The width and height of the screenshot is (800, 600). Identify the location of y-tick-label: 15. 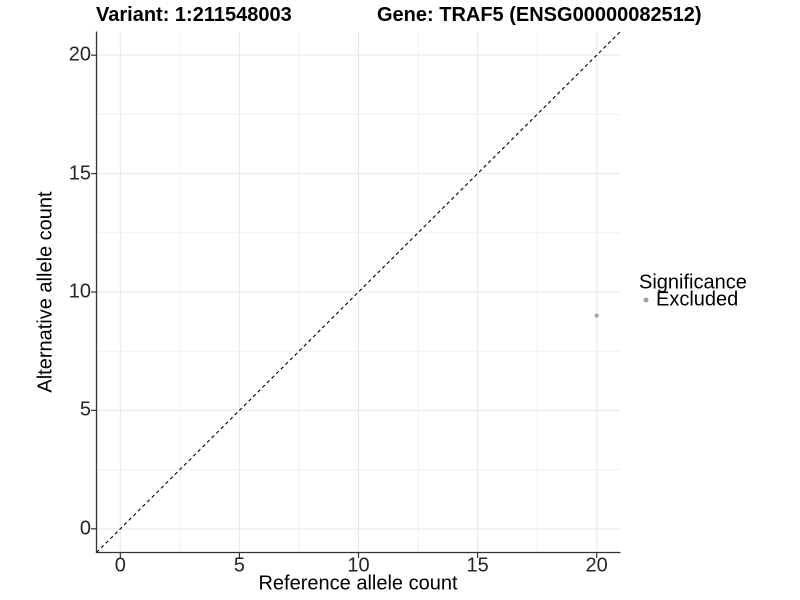
(79, 173).